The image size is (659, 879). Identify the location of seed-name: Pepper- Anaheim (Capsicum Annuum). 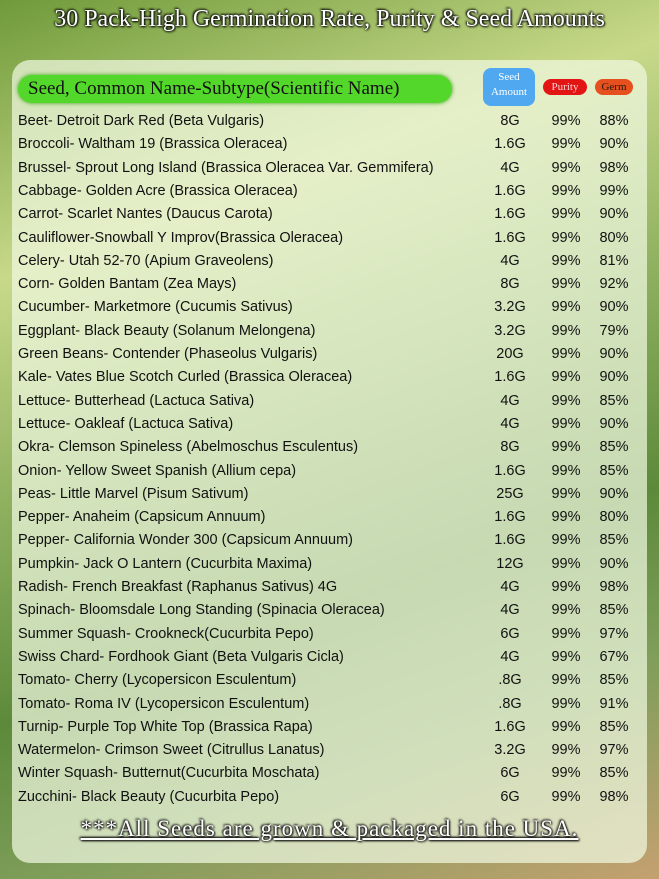
(142, 517).